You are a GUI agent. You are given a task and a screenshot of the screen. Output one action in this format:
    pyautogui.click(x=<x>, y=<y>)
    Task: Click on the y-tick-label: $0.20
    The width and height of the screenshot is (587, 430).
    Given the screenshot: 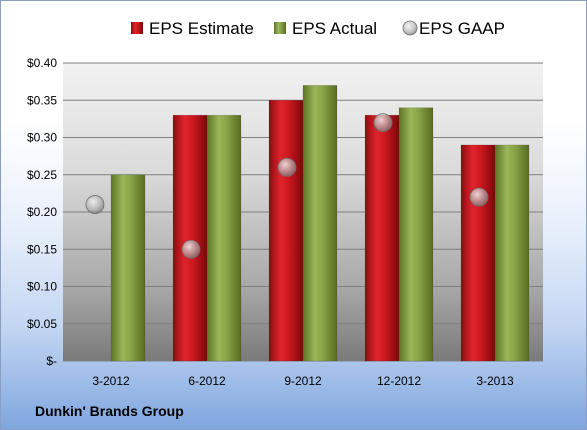 What is the action you would take?
    pyautogui.click(x=42, y=212)
    